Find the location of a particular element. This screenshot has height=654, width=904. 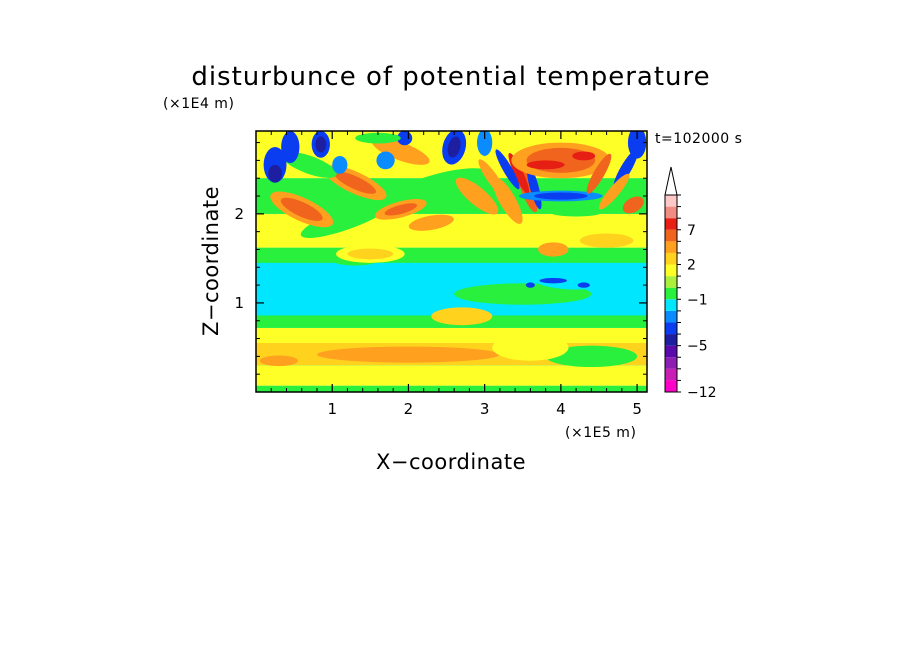

x-unit-label: (×1E5 m) is located at coordinates (600, 433).